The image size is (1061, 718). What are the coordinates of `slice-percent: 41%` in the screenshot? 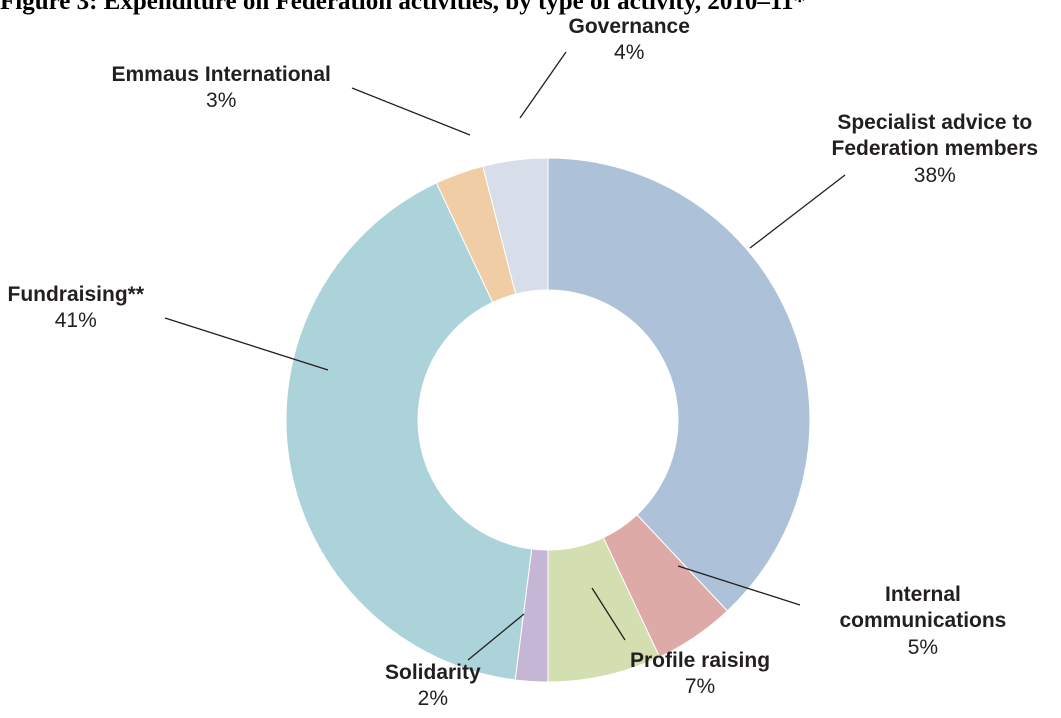 It's located at (75, 321).